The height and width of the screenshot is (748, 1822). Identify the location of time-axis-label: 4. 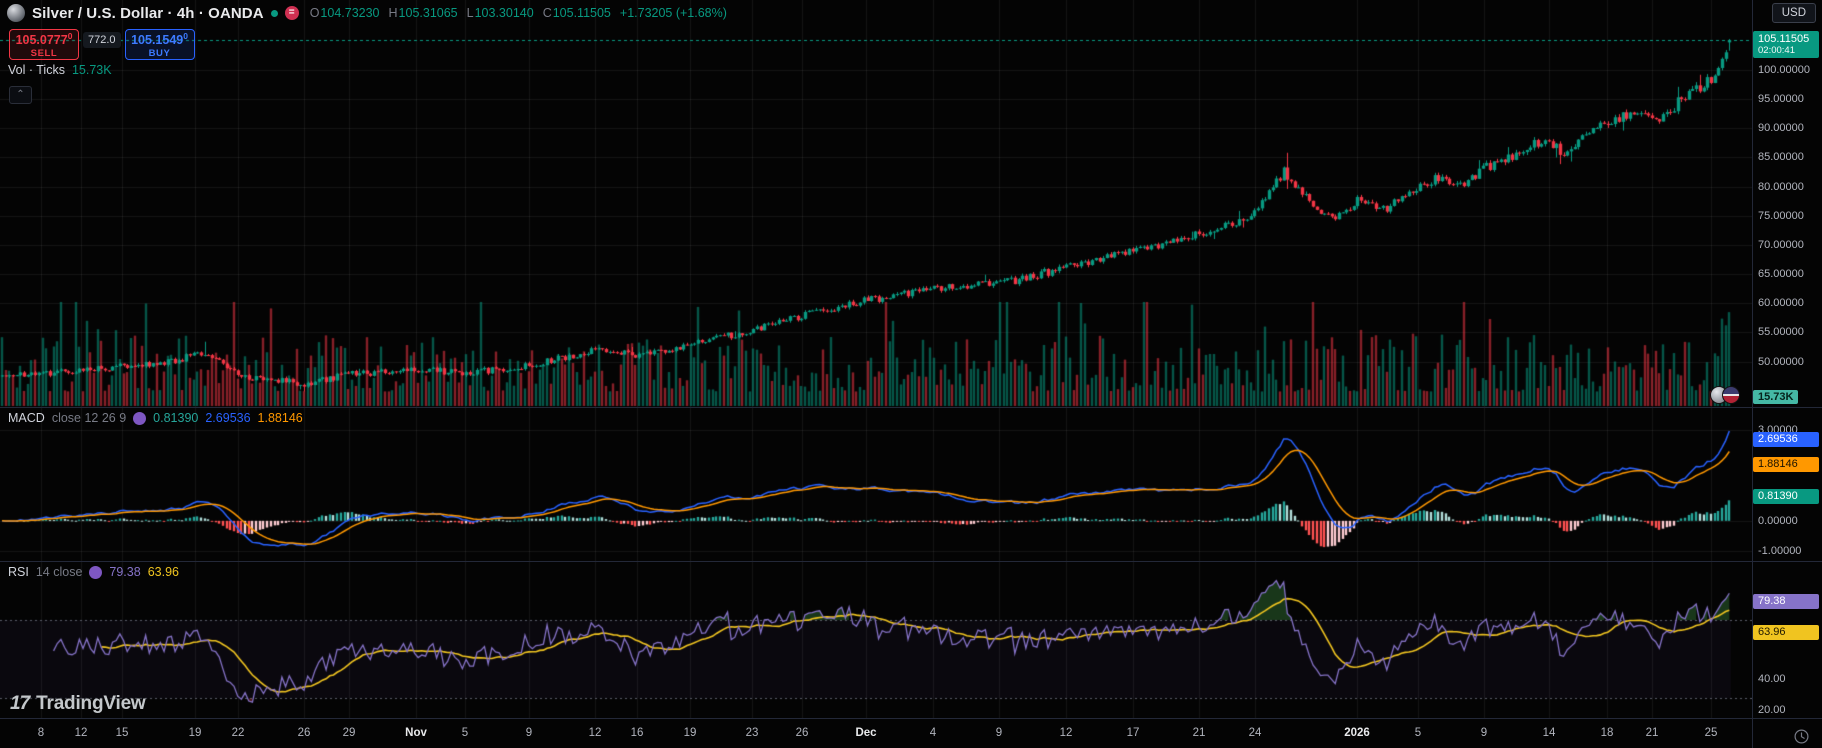
(933, 733).